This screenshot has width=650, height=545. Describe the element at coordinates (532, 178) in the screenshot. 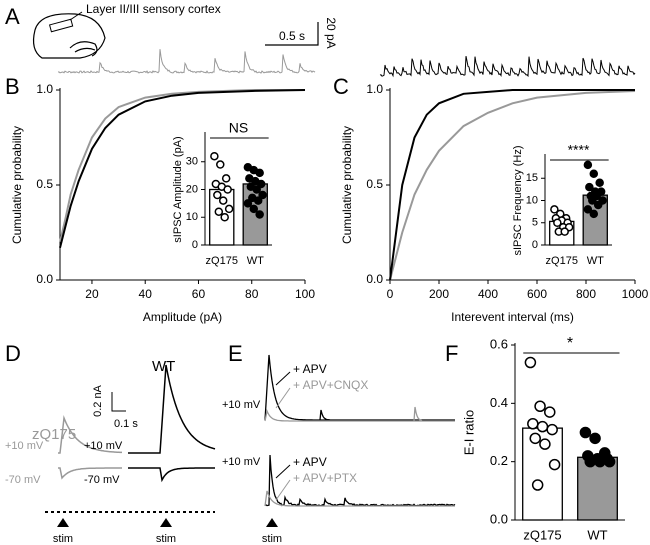

I see `y-tick-label: 15` at that location.